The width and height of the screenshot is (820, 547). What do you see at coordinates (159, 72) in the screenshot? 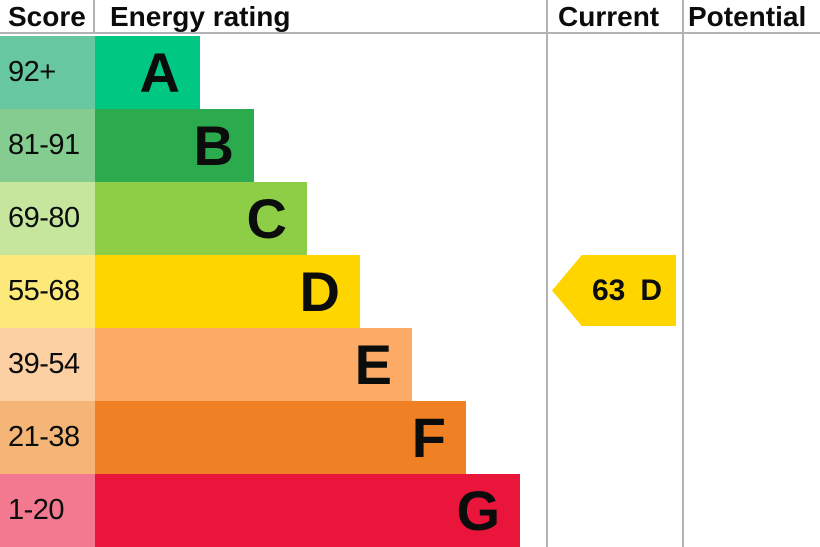
I see `band-letter-a: A` at bounding box center [159, 72].